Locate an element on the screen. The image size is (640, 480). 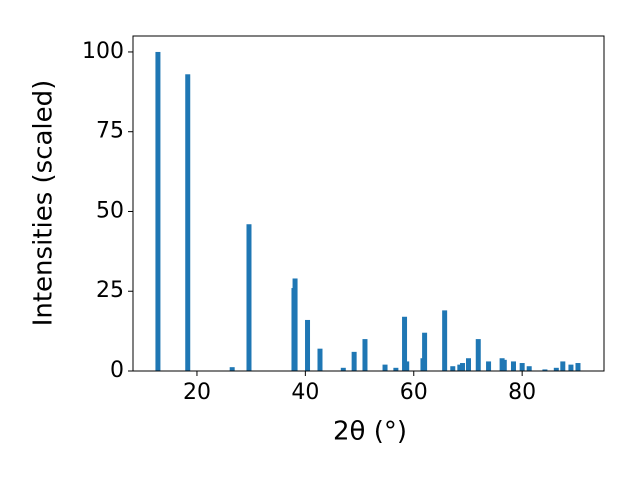
y-tick-label: 50 is located at coordinates (110, 210).